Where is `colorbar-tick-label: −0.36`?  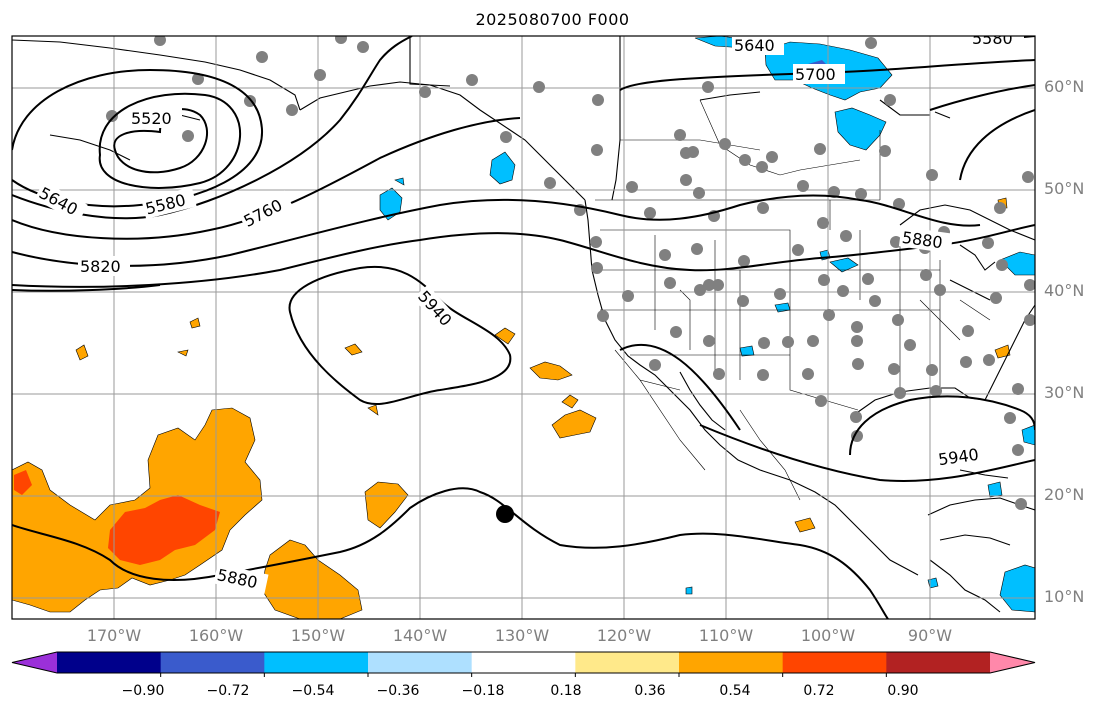
colorbar-tick-label: −0.36 is located at coordinates (398, 691).